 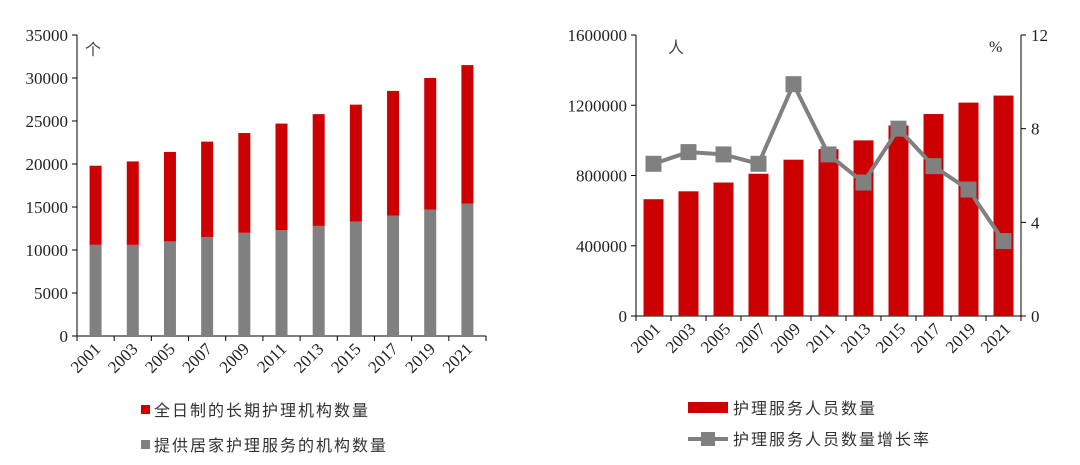 I want to click on y-left-tick-label: 400000, so click(x=601, y=246).